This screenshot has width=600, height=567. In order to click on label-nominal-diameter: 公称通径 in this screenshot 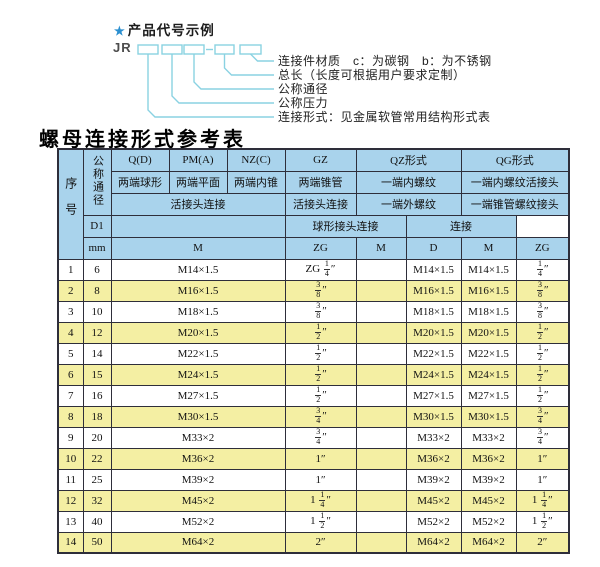, I will do `click(303, 89)`.